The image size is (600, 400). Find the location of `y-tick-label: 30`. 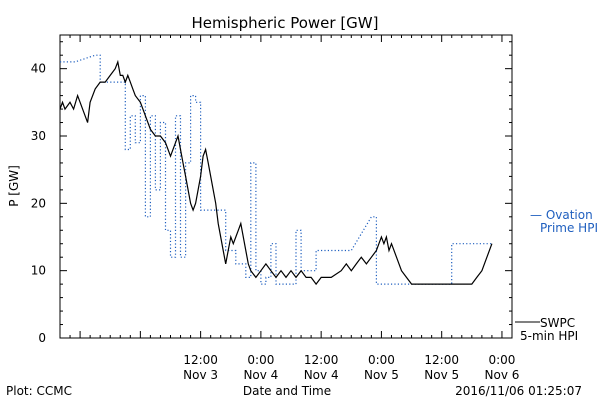

y-tick-label: 30 is located at coordinates (38, 136).